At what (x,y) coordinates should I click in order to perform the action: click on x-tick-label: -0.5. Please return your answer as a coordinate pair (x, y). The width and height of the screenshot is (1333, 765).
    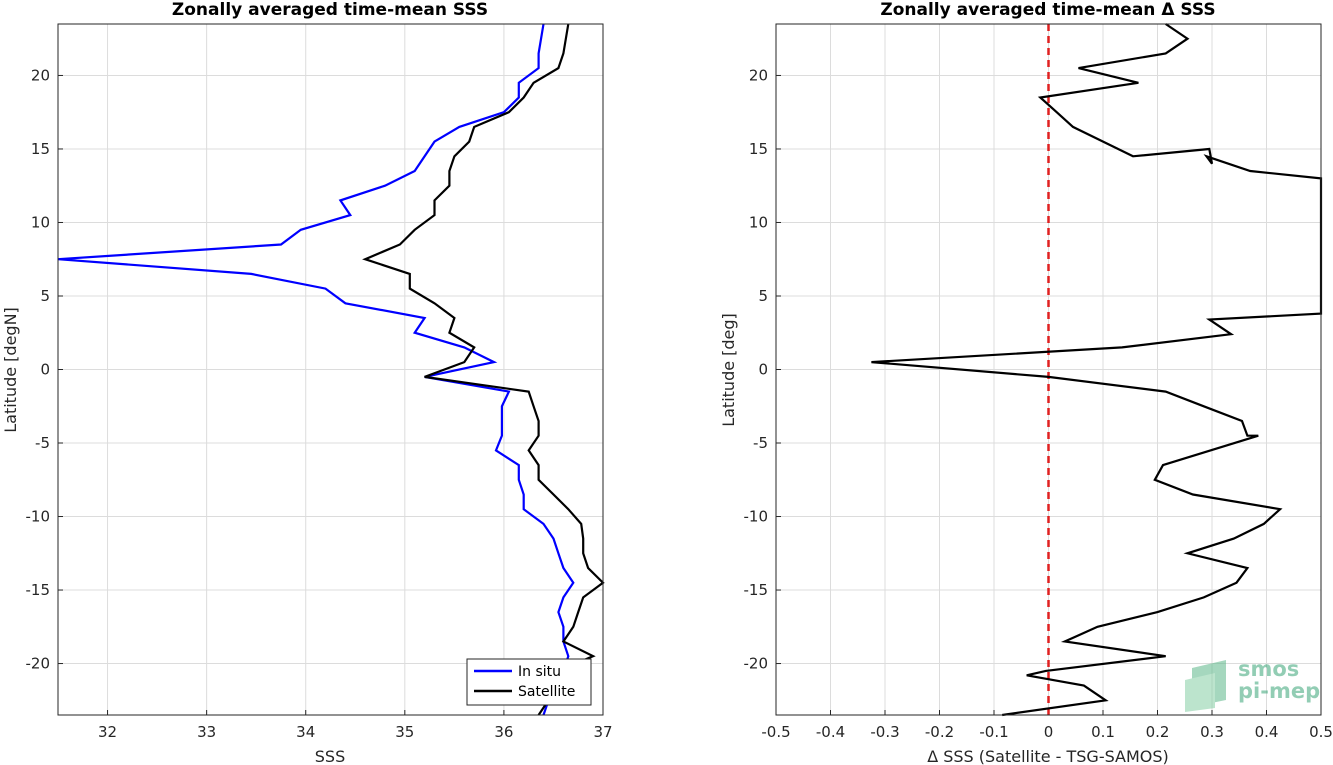
    Looking at the image, I should click on (775, 732).